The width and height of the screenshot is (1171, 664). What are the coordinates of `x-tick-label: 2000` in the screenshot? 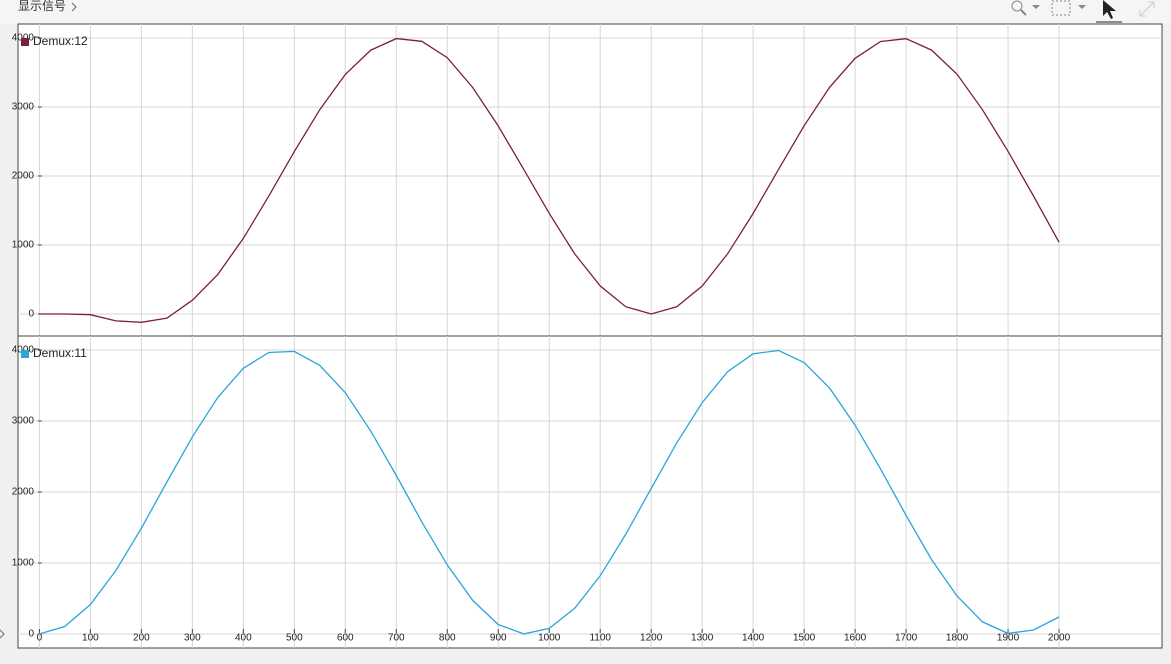 It's located at (1059, 638).